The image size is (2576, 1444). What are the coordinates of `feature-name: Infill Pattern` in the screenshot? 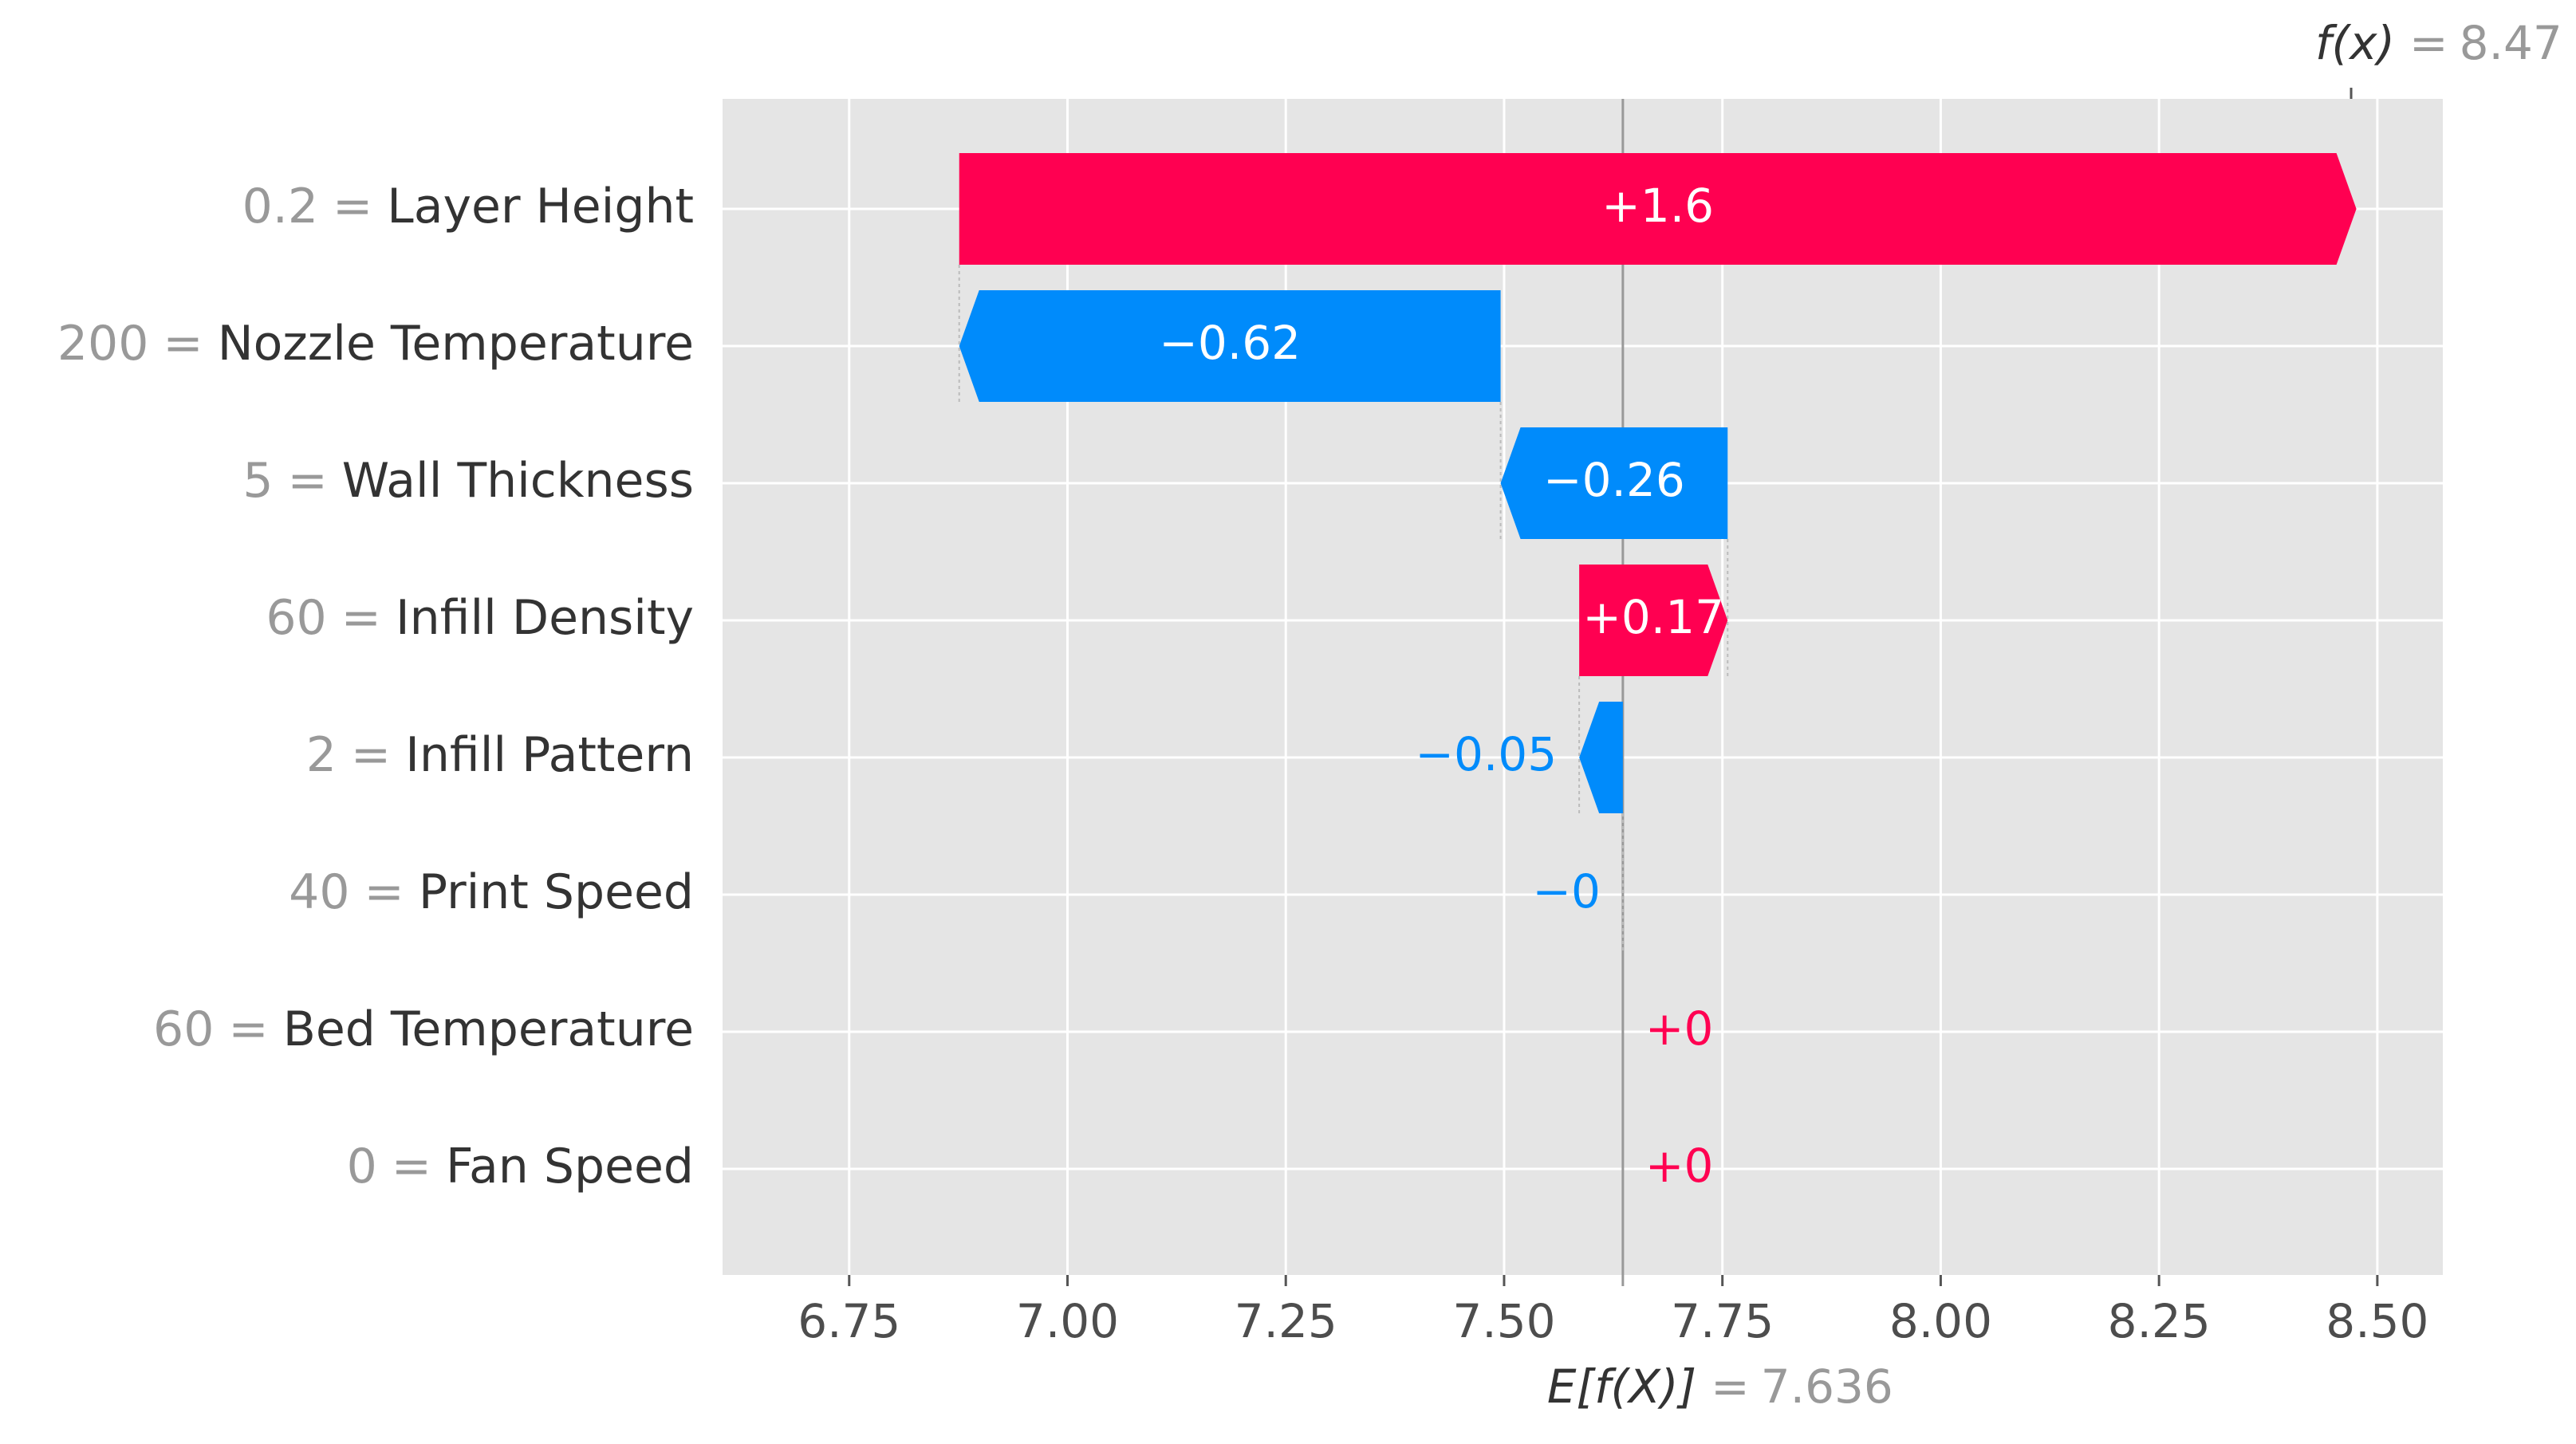 It's located at (549, 755).